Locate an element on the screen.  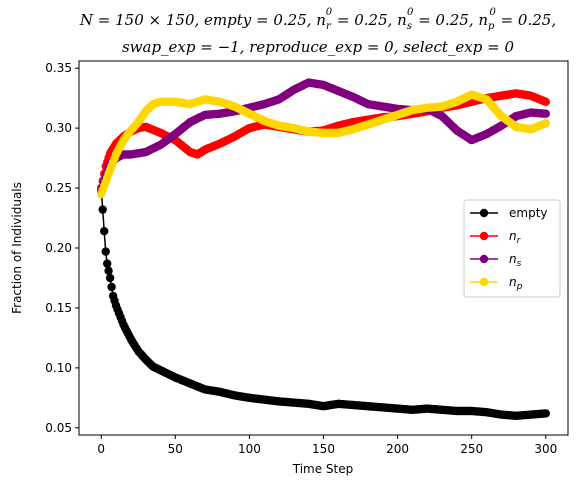
legend-marker-np is located at coordinates (484, 282).